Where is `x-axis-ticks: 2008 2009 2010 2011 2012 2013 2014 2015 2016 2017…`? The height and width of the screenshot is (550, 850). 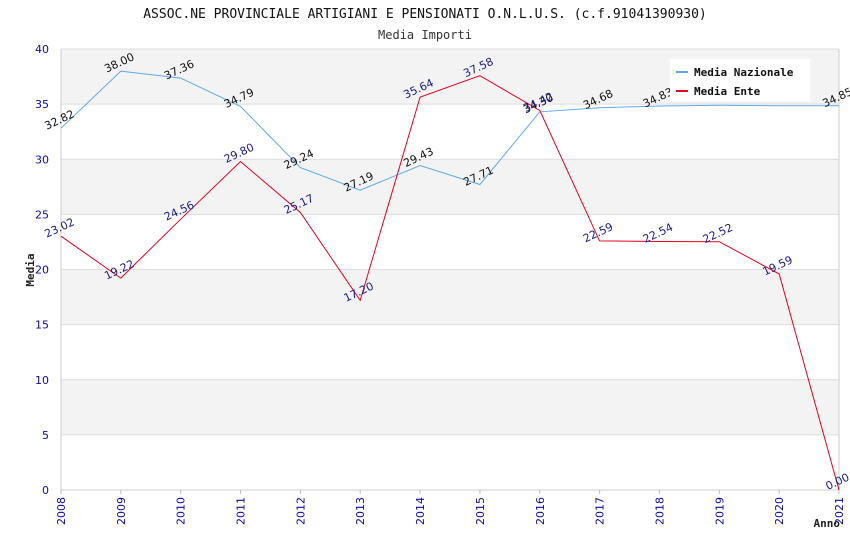
x-axis-ticks: 2008 2009 2010 2011 2012 2013 2014 2015 2016 2017… is located at coordinates (450, 507).